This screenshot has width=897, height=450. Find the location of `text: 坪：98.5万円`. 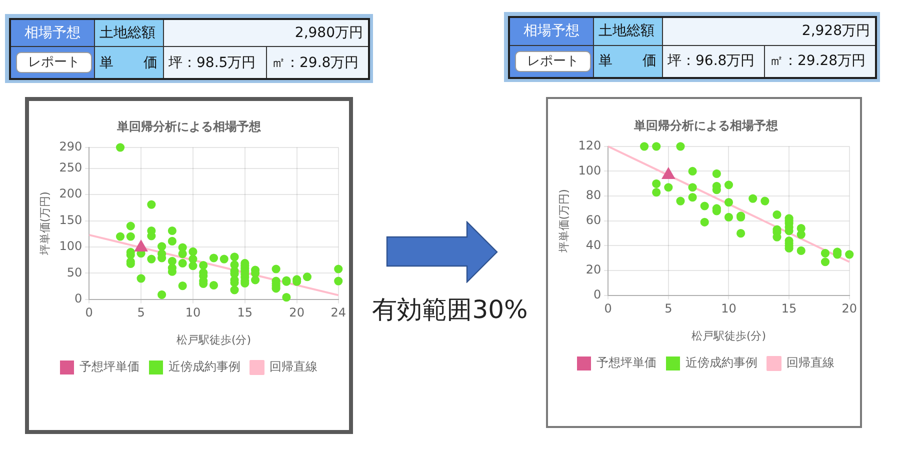

text: 坪：98.5万円 is located at coordinates (214, 62).